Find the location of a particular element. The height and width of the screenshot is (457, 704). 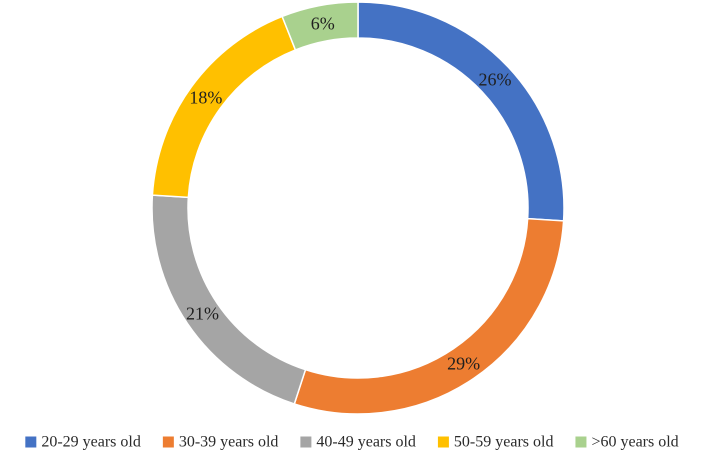

legend-item-4: 50-59 years old is located at coordinates (495, 442).